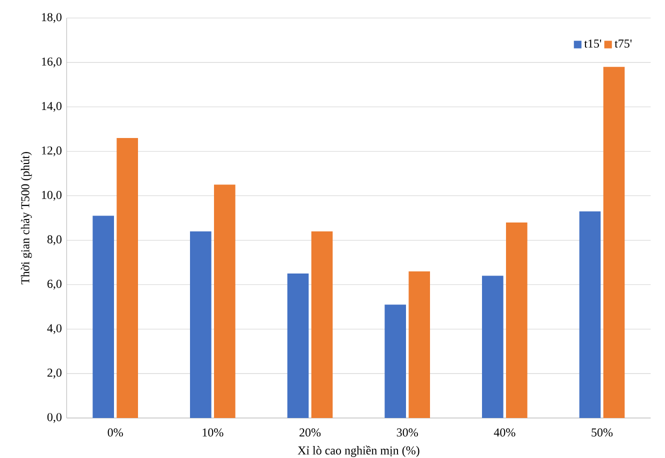 The height and width of the screenshot is (458, 665). Describe the element at coordinates (26, 218) in the screenshot. I see `y-axis-title: Thời gian chảy T500 (phút)` at that location.